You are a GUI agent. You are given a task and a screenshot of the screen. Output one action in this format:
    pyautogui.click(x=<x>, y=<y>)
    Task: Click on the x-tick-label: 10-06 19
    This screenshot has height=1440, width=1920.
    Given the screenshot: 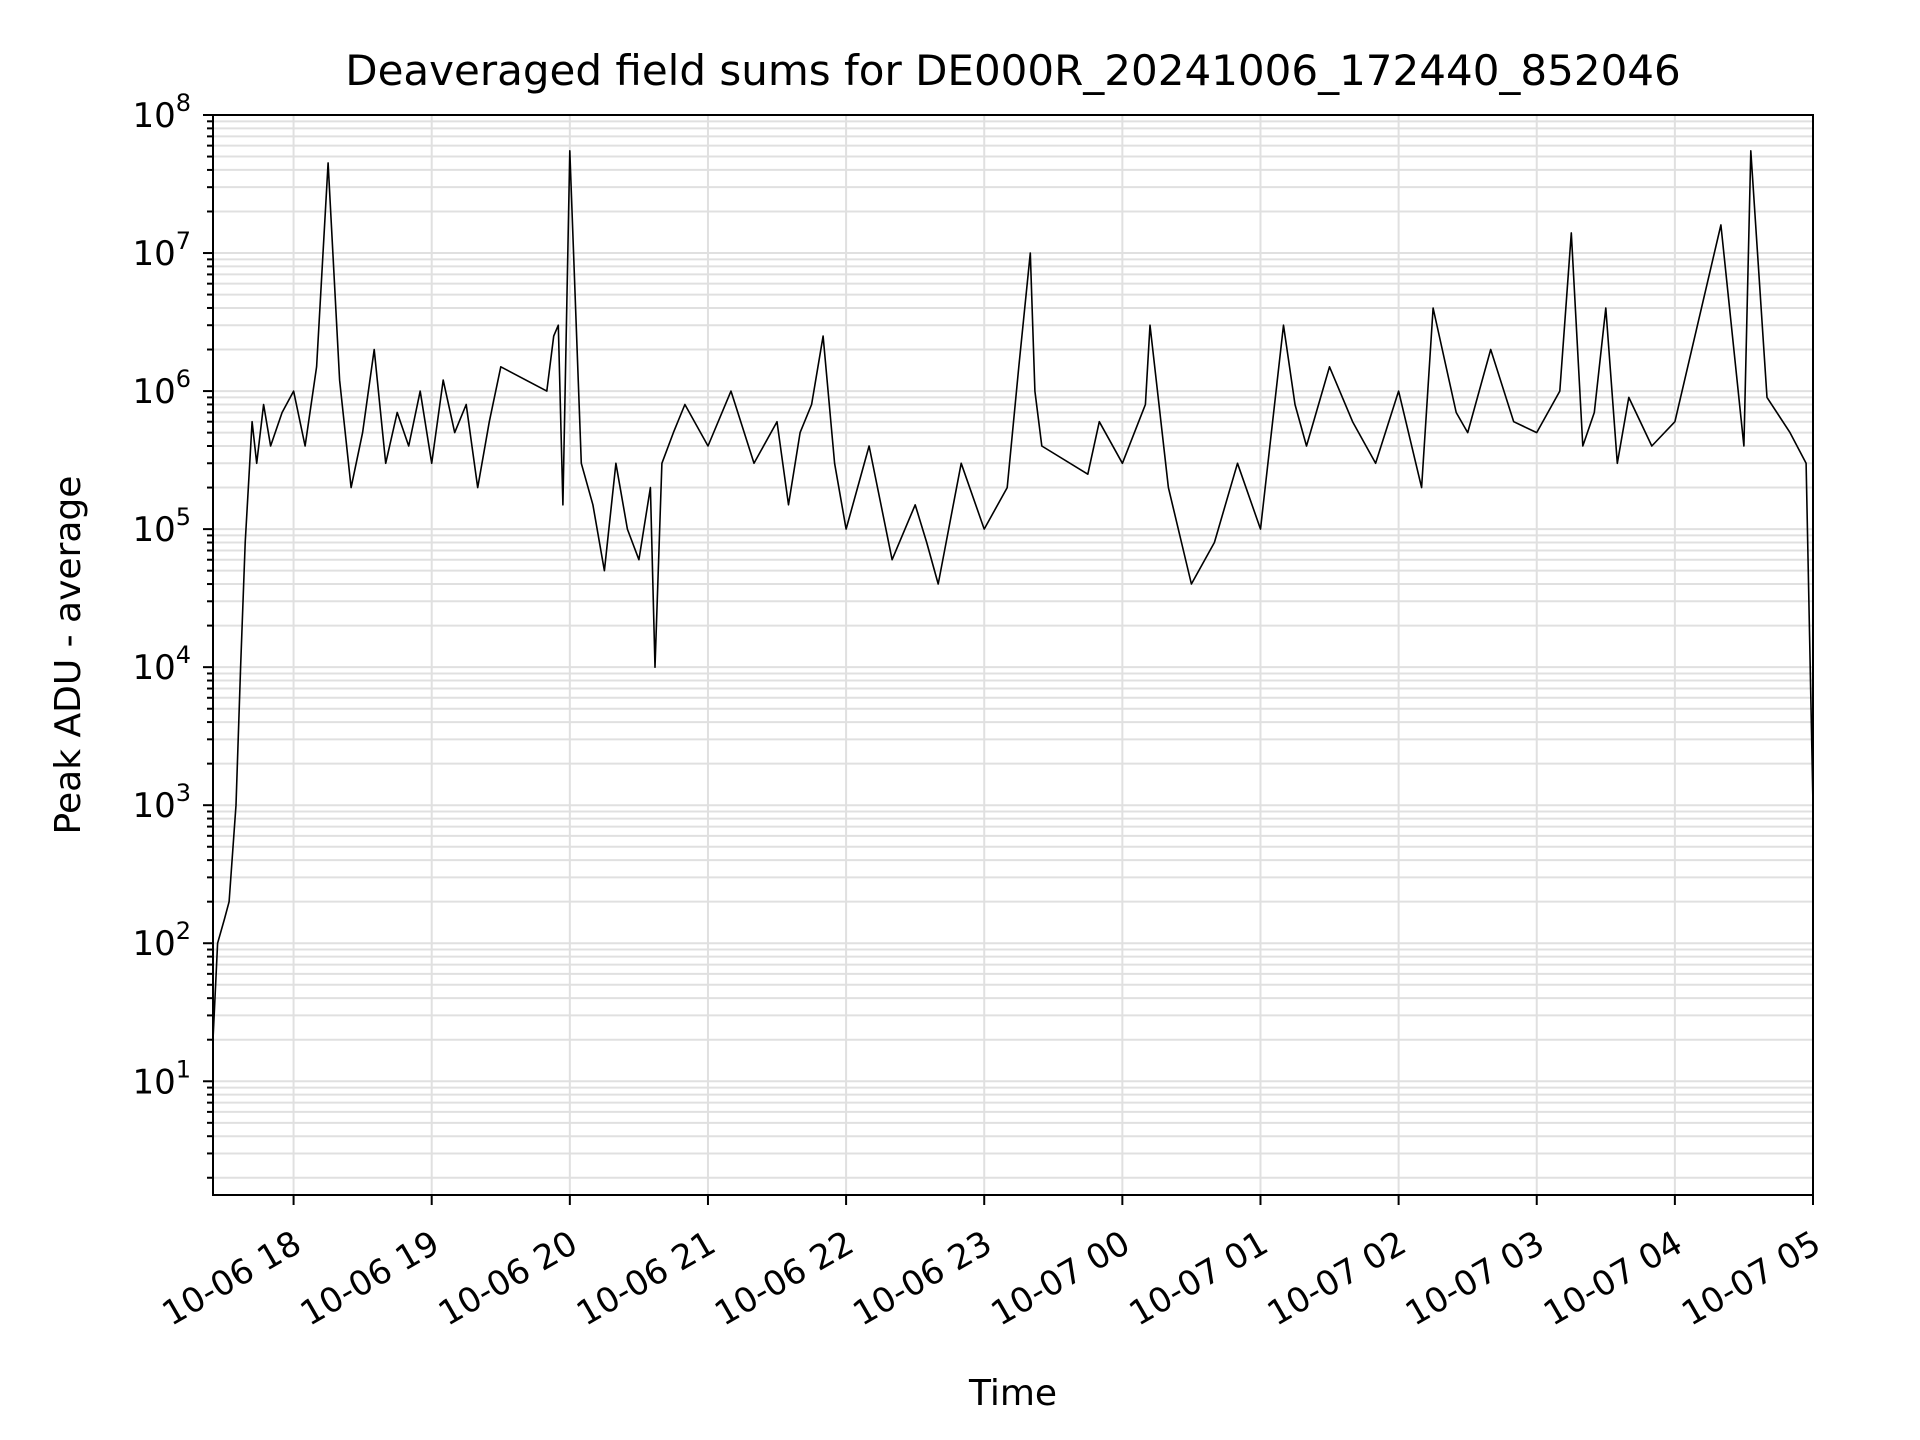 What is the action you would take?
    pyautogui.click(x=370, y=1278)
    